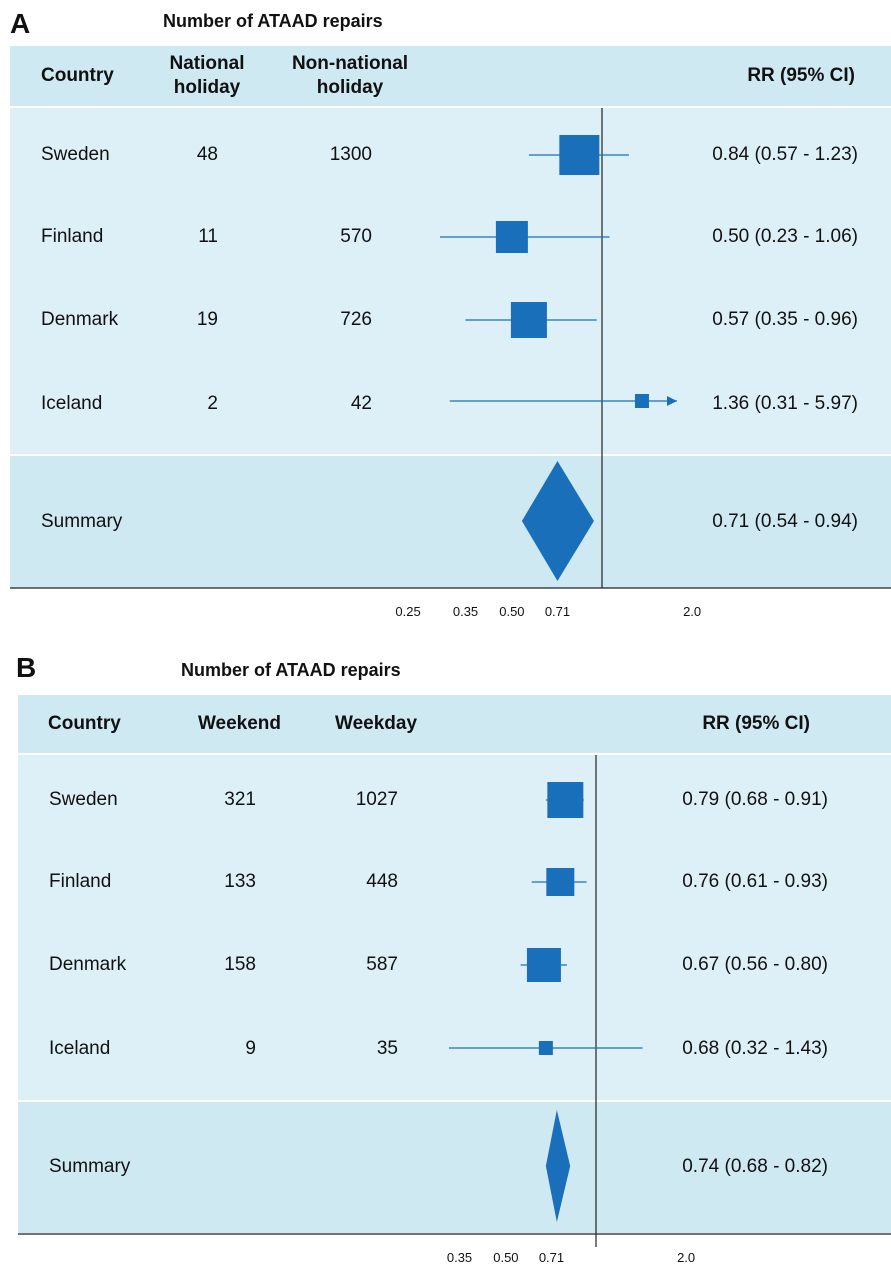 The width and height of the screenshot is (891, 1265). Describe the element at coordinates (250, 1048) in the screenshot. I see `row-col1: 9` at that location.